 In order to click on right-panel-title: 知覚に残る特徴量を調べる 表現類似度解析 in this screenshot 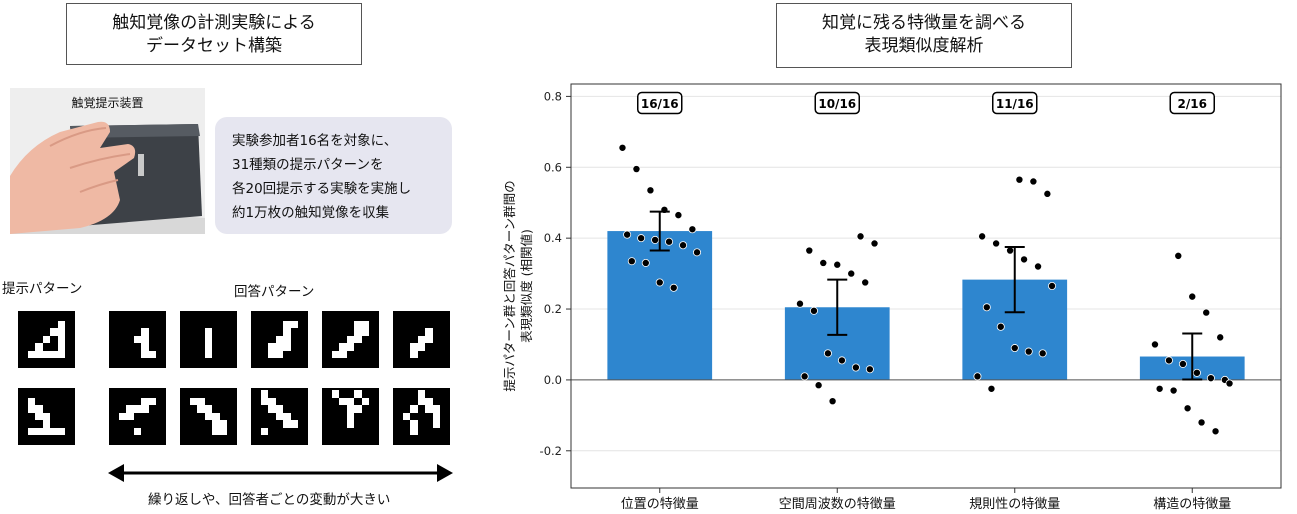, I will do `click(924, 35)`.